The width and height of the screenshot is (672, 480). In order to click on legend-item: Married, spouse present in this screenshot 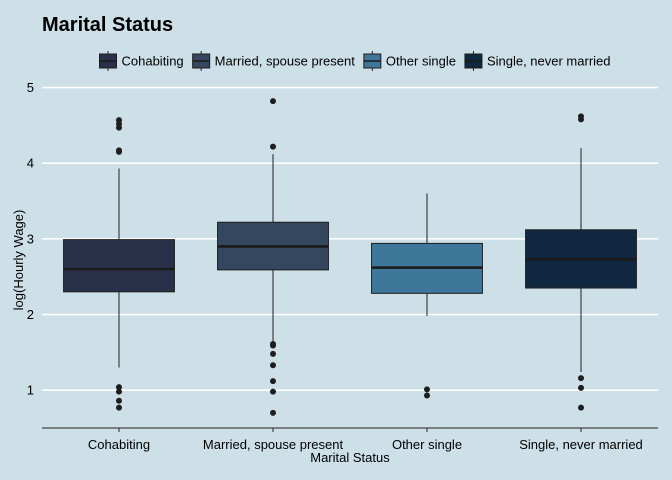, I will do `click(274, 61)`.